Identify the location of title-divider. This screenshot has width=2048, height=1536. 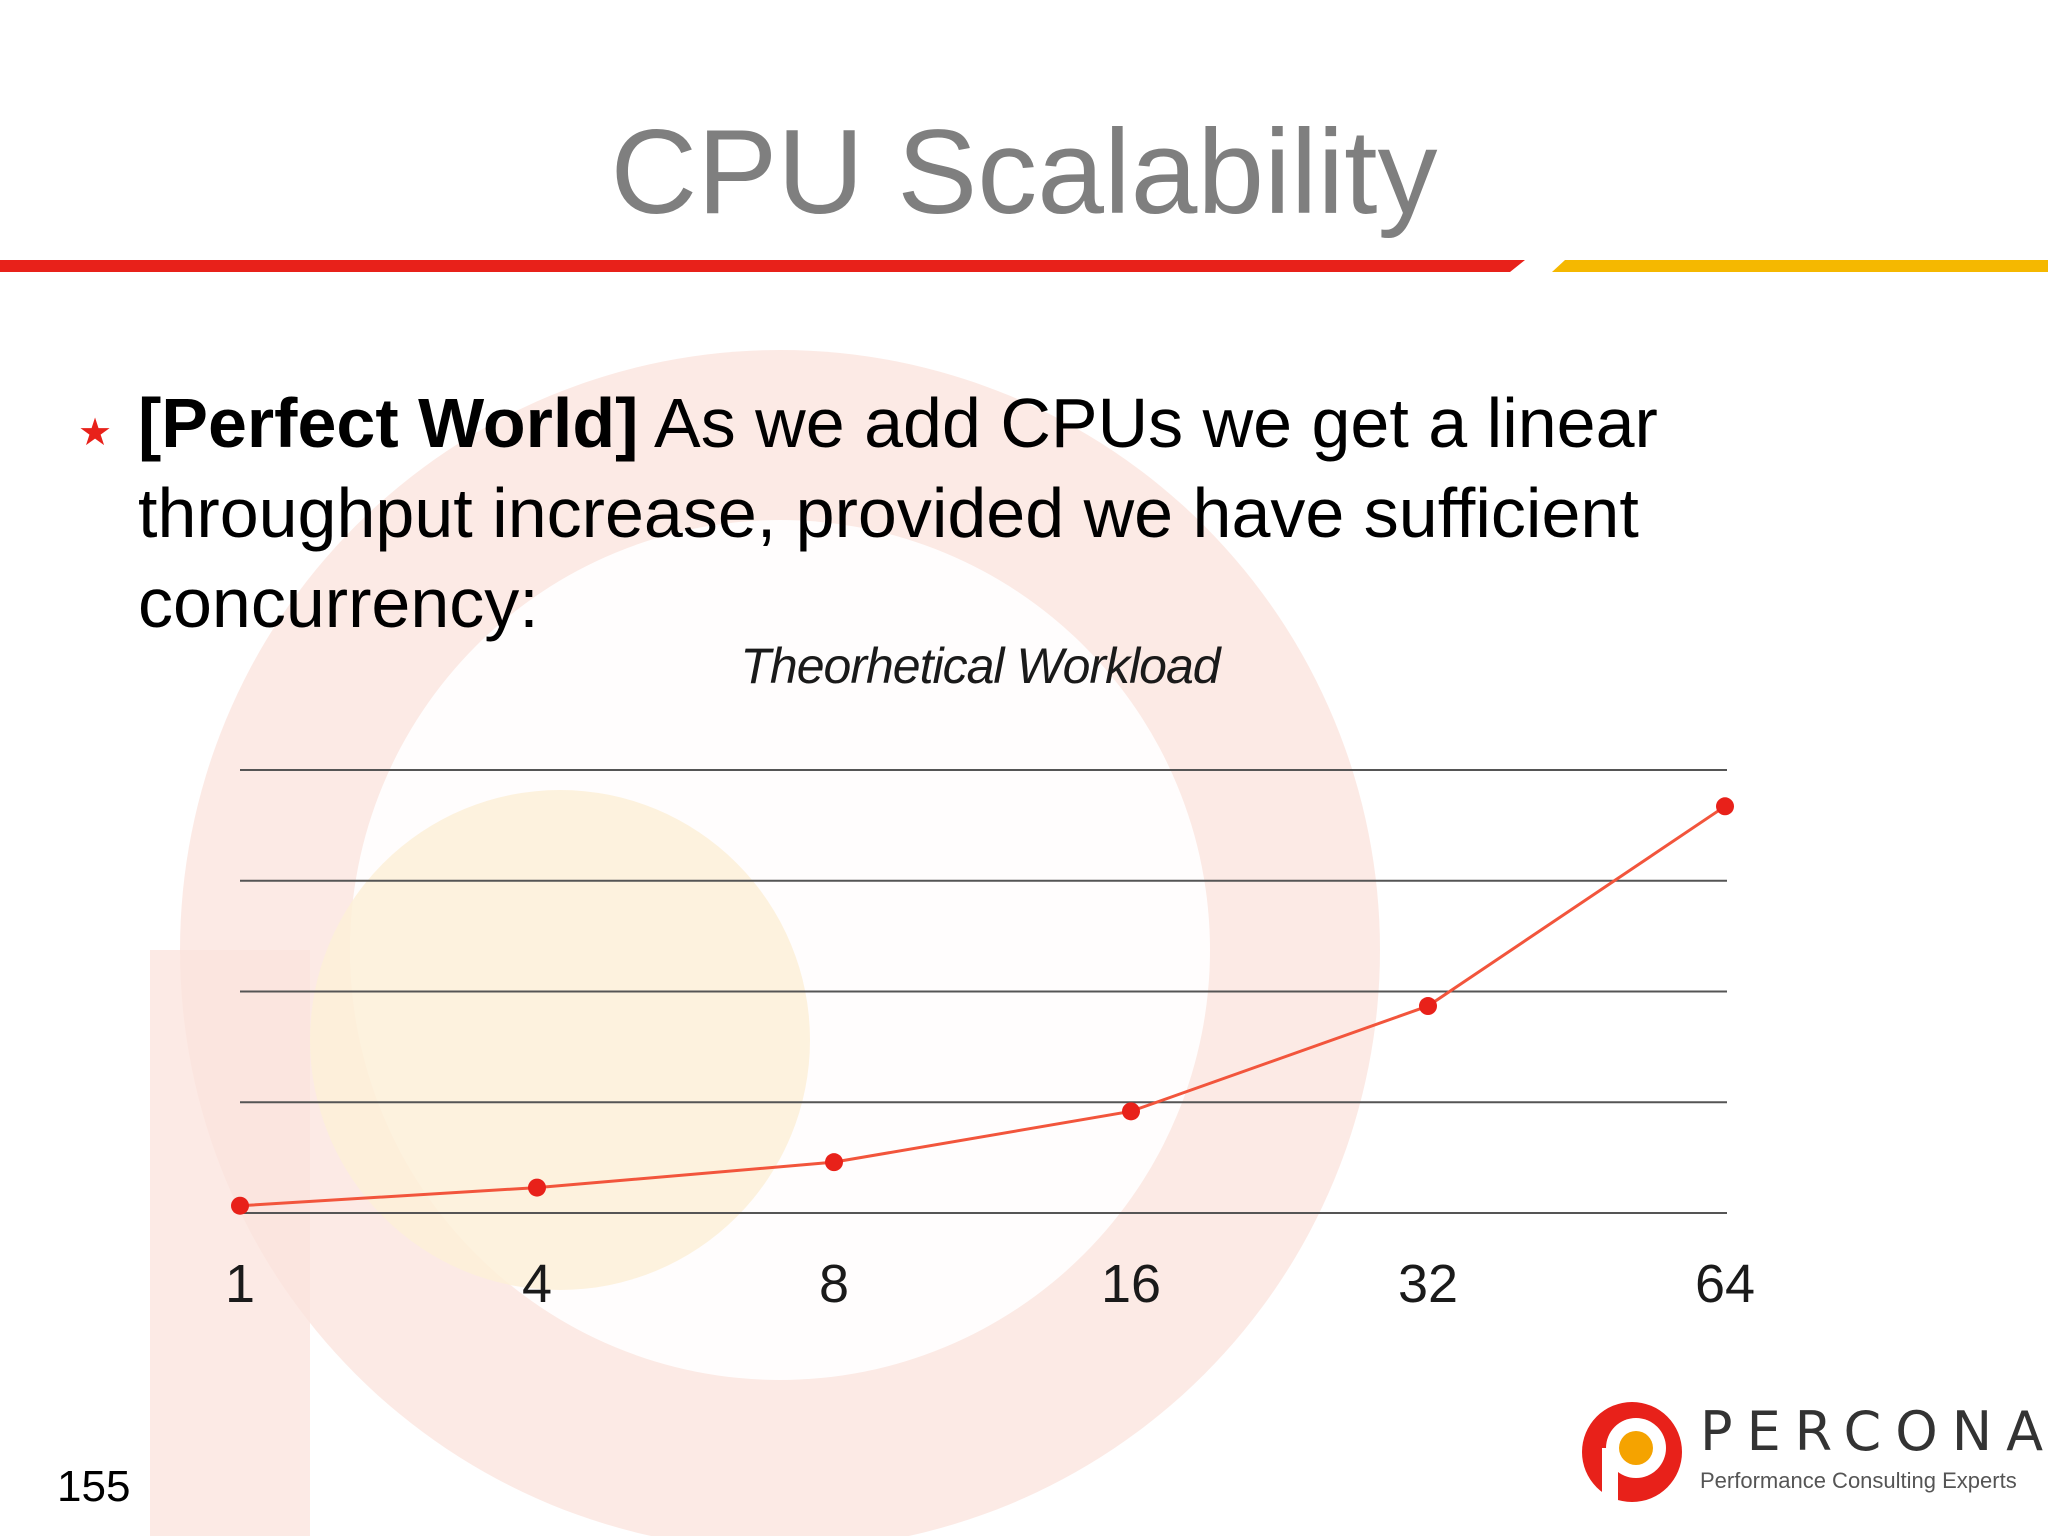
(1024, 266).